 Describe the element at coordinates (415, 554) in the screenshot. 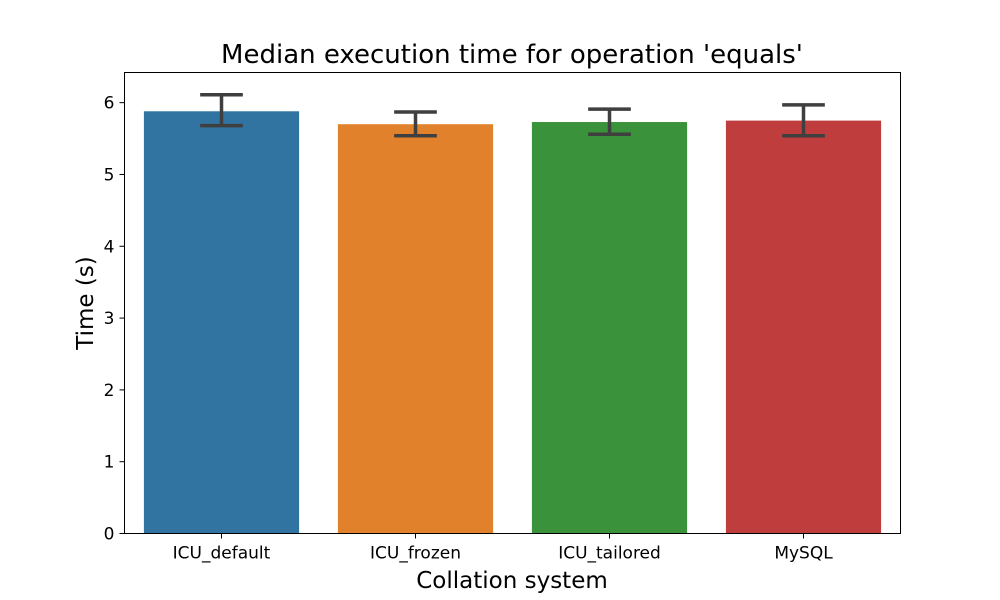

I see `x-tick-label: ICU_frozen` at that location.